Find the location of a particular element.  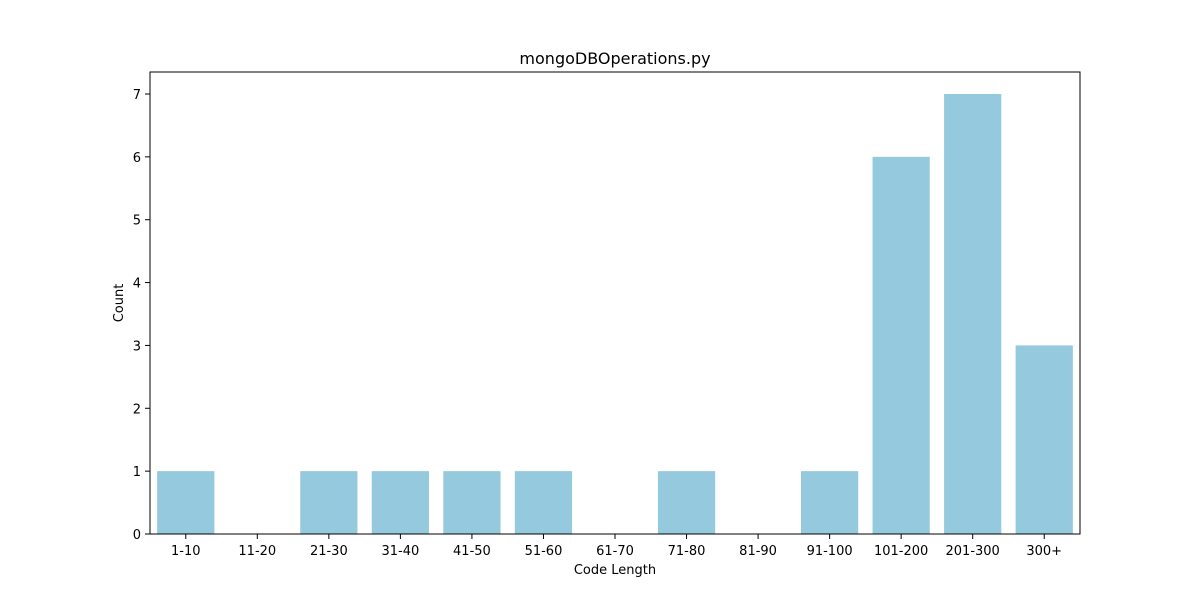

x-tick-label: 61-70 is located at coordinates (615, 551).